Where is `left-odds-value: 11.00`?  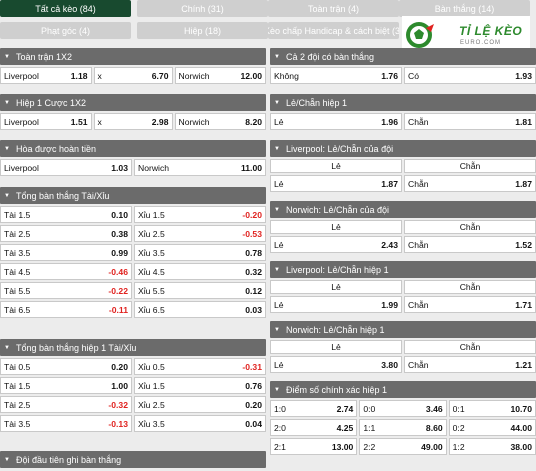 left-odds-value: 11.00 is located at coordinates (251, 167).